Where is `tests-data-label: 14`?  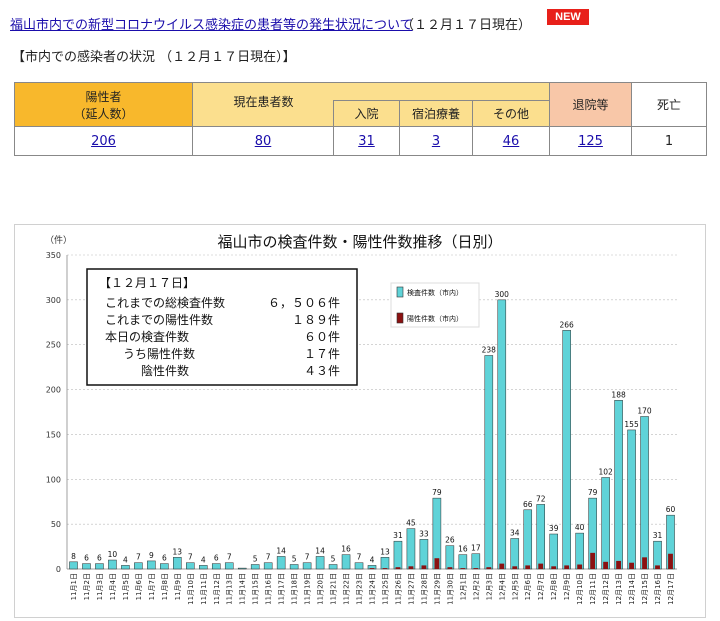
tests-data-label: 14 is located at coordinates (281, 550).